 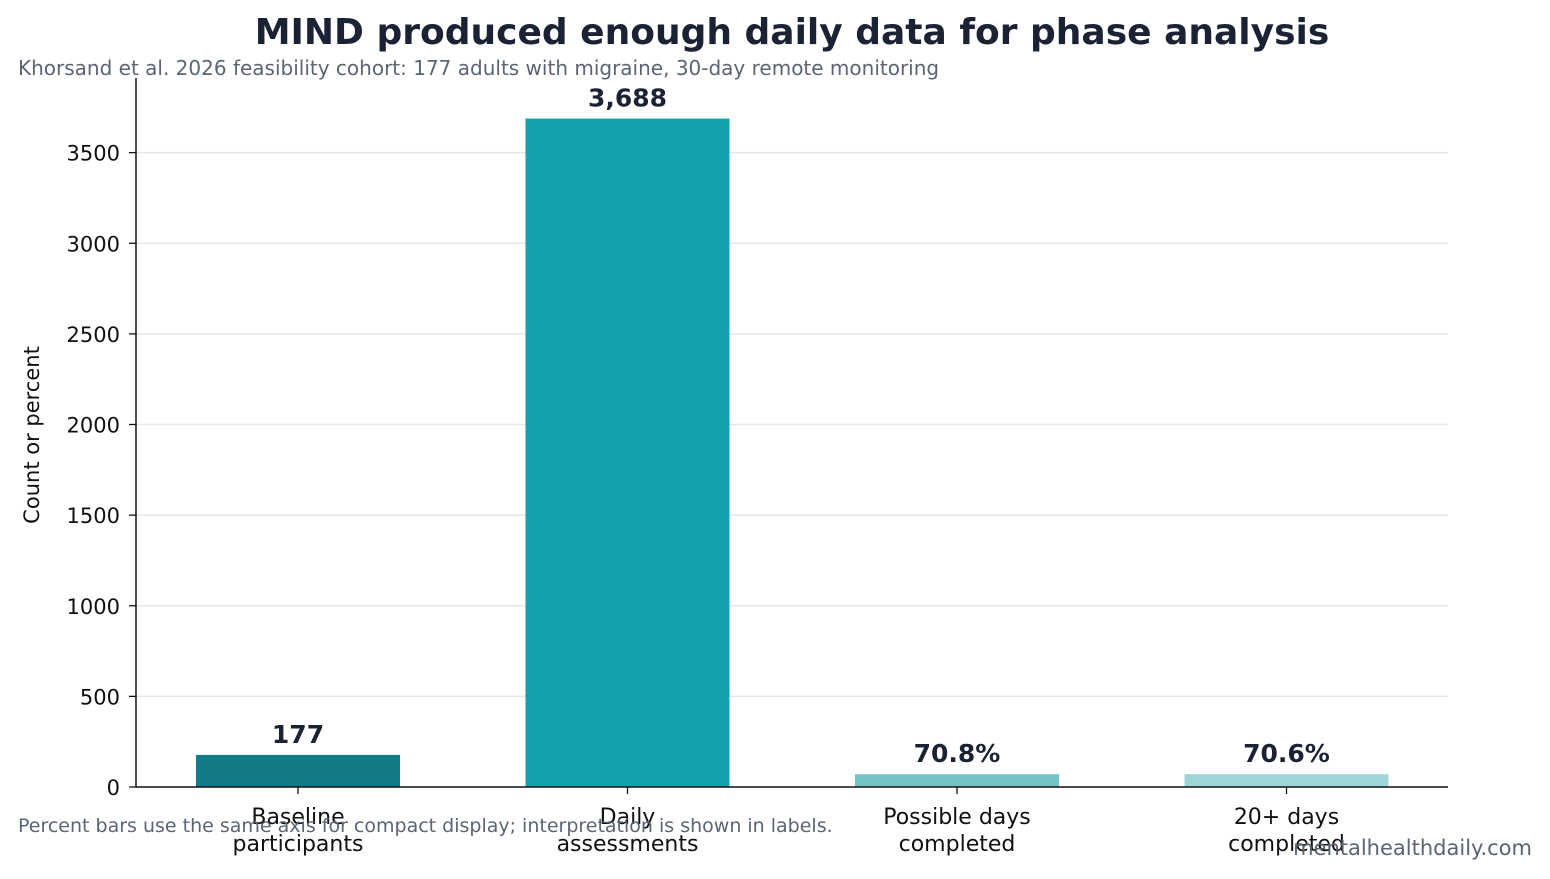 I want to click on y-tick-label: 0, so click(x=113, y=788).